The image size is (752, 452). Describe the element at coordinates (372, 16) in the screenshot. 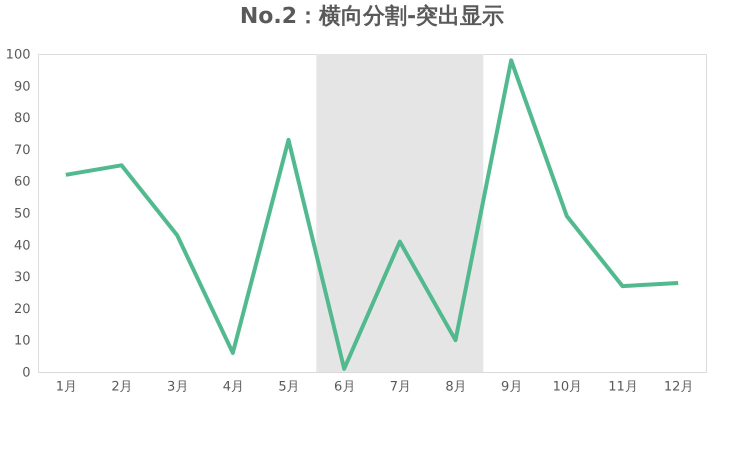

I see `chart-title: No.2：横向分割-突出显示` at that location.